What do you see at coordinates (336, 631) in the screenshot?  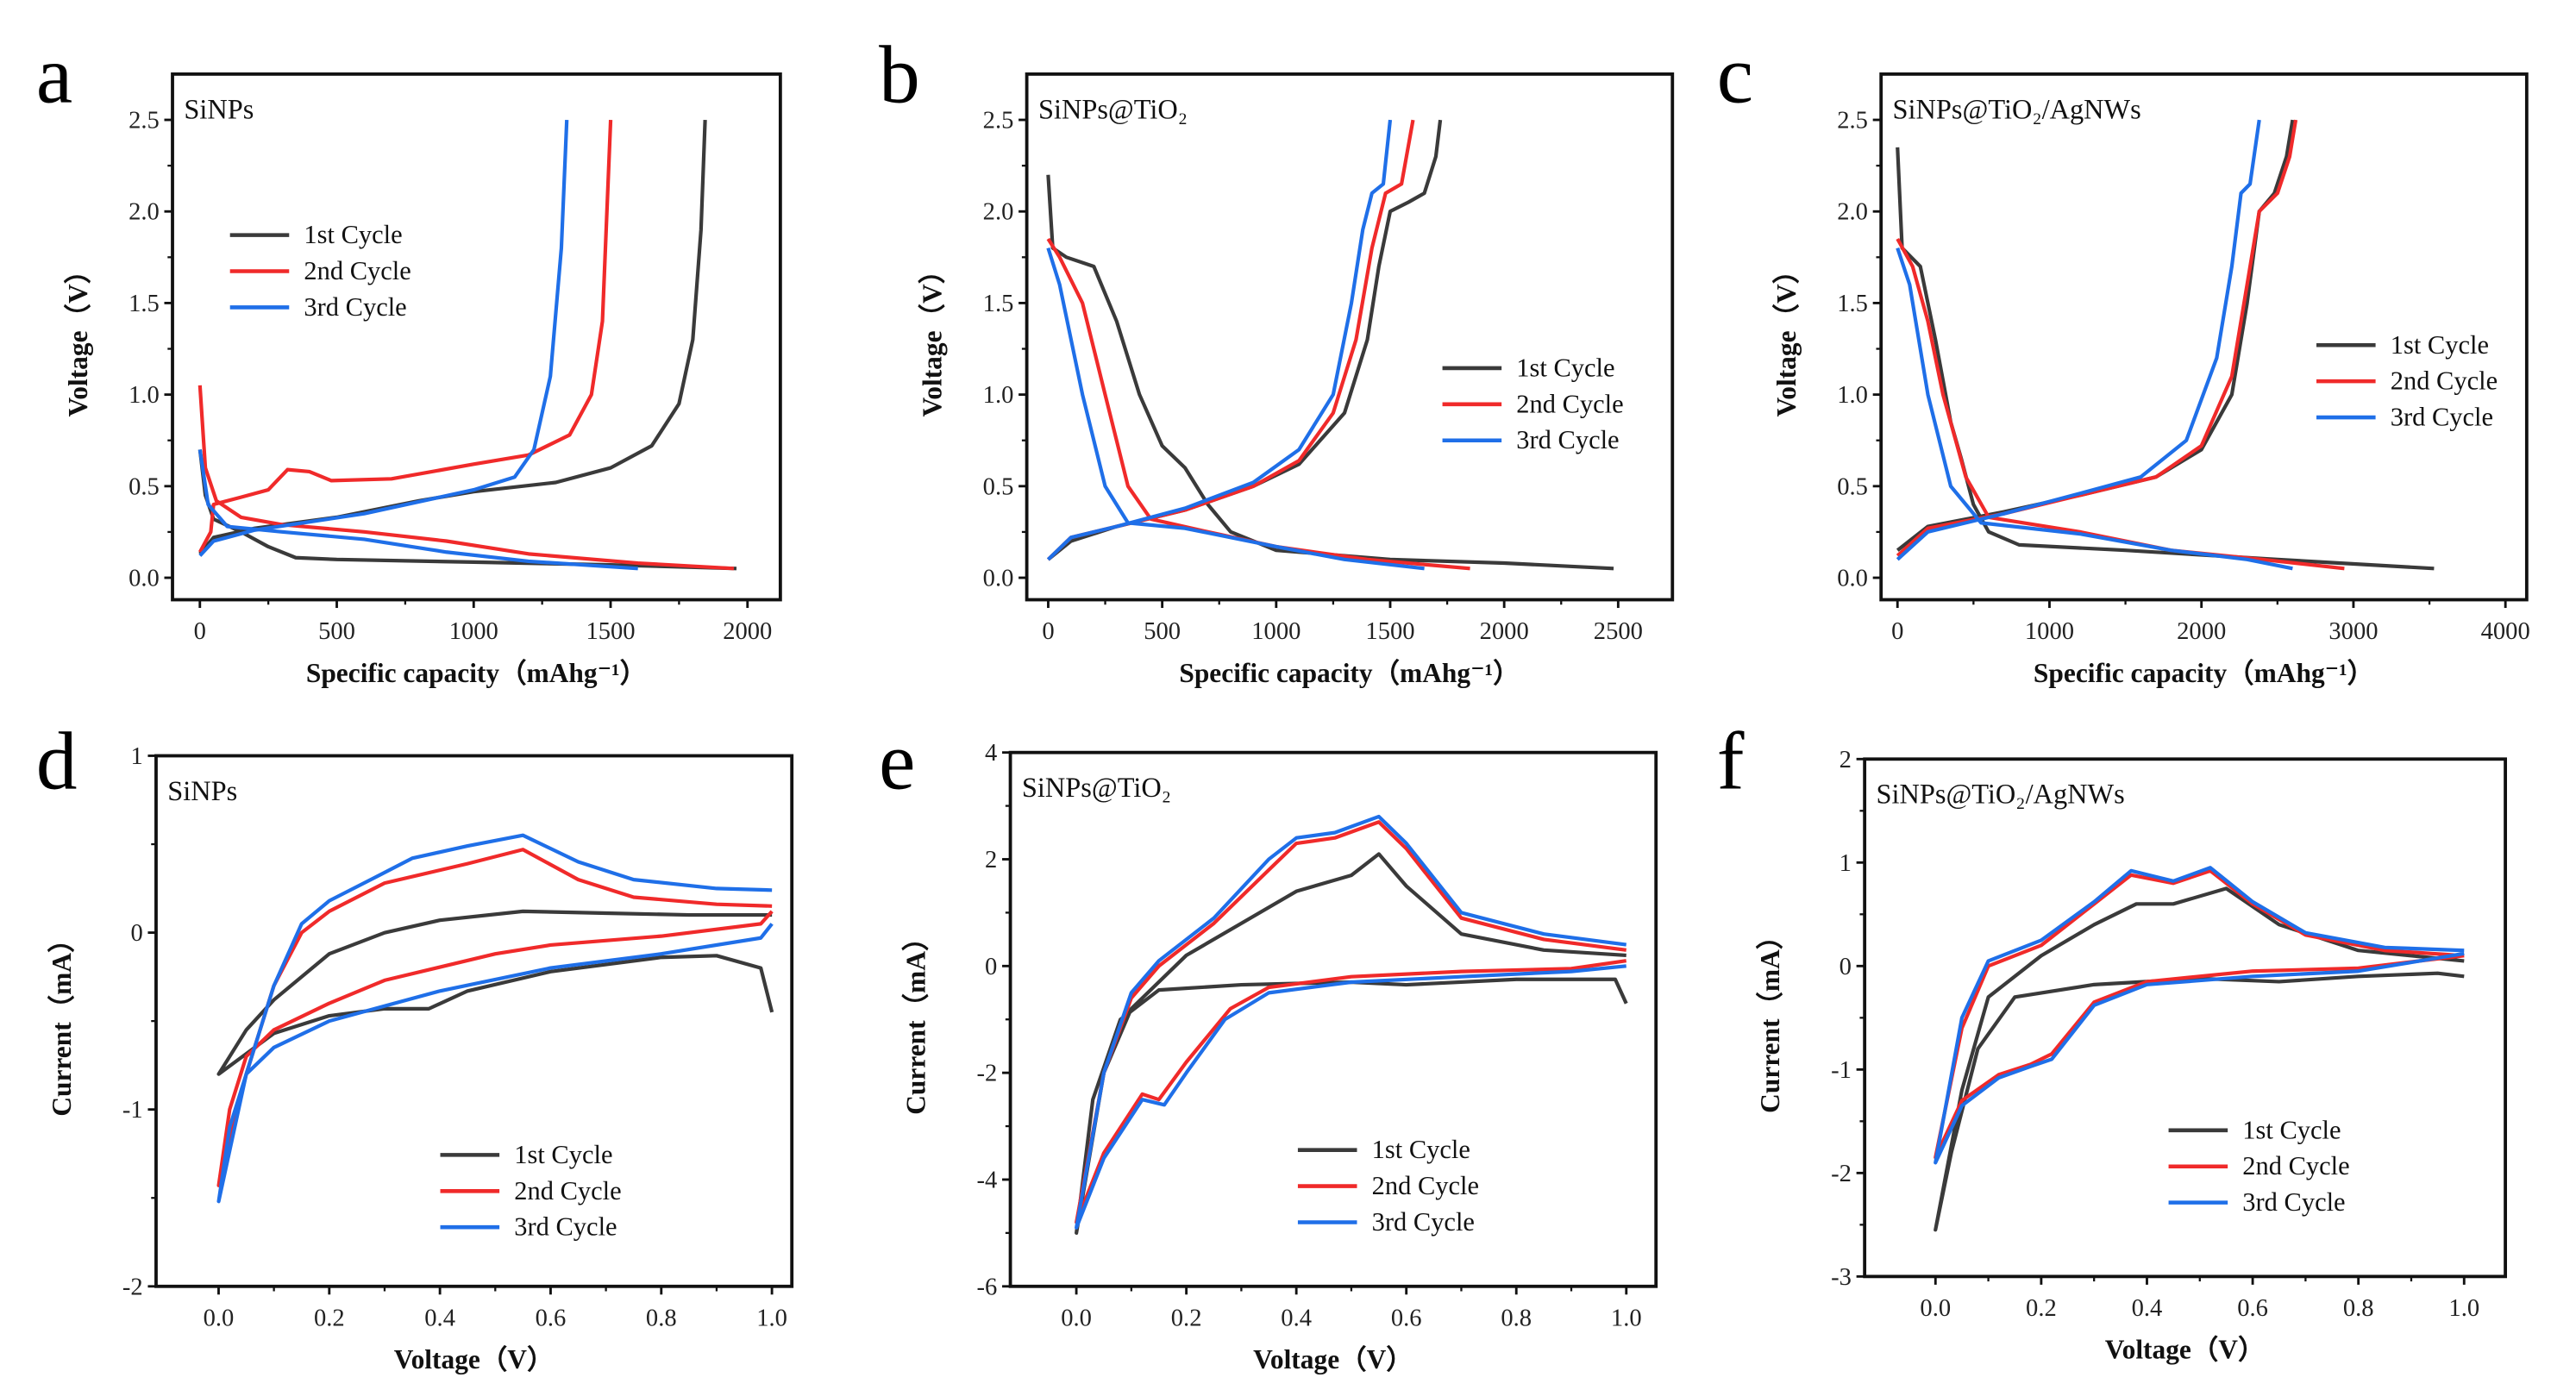 I see `x-tick-label: 500` at bounding box center [336, 631].